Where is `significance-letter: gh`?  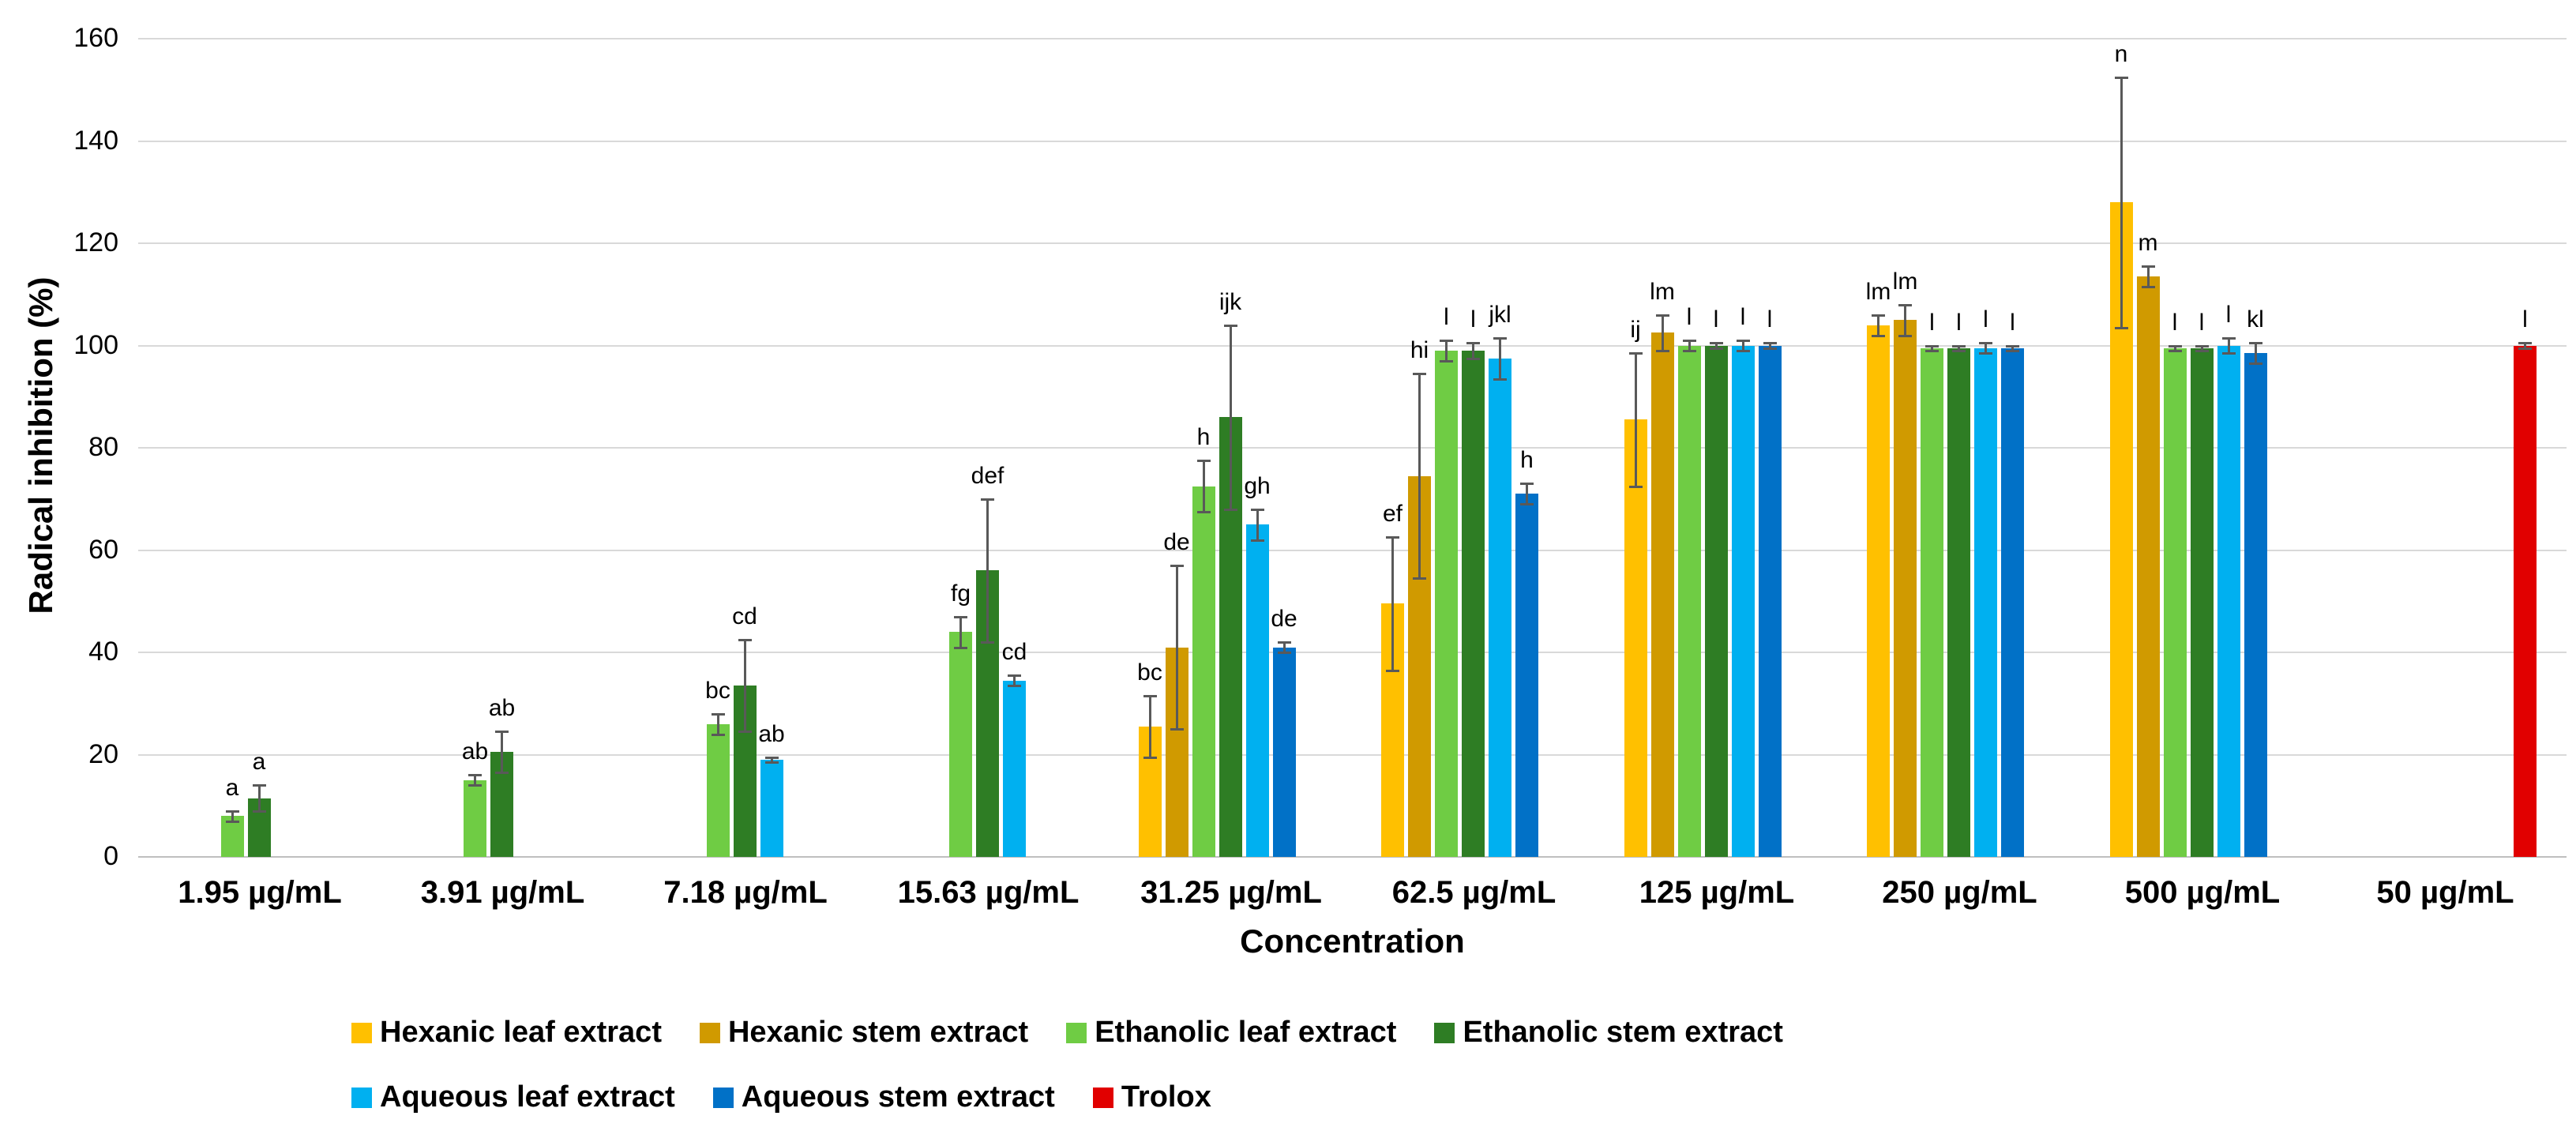 significance-letter: gh is located at coordinates (1257, 485).